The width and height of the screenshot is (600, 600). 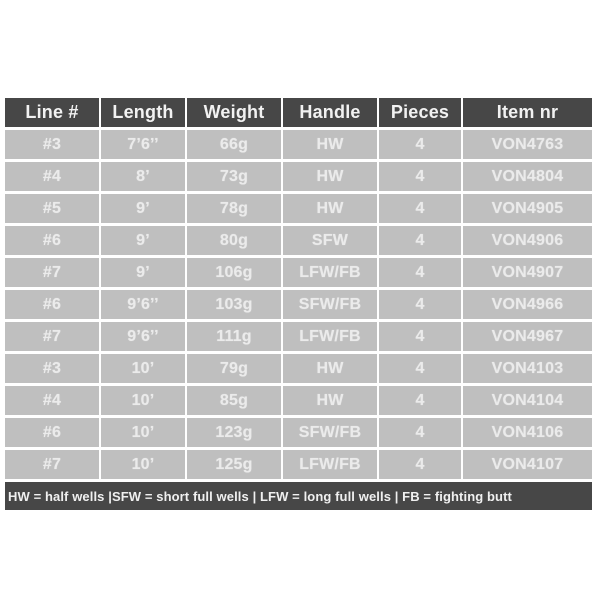 I want to click on cell-weight: 85g, so click(x=234, y=400).